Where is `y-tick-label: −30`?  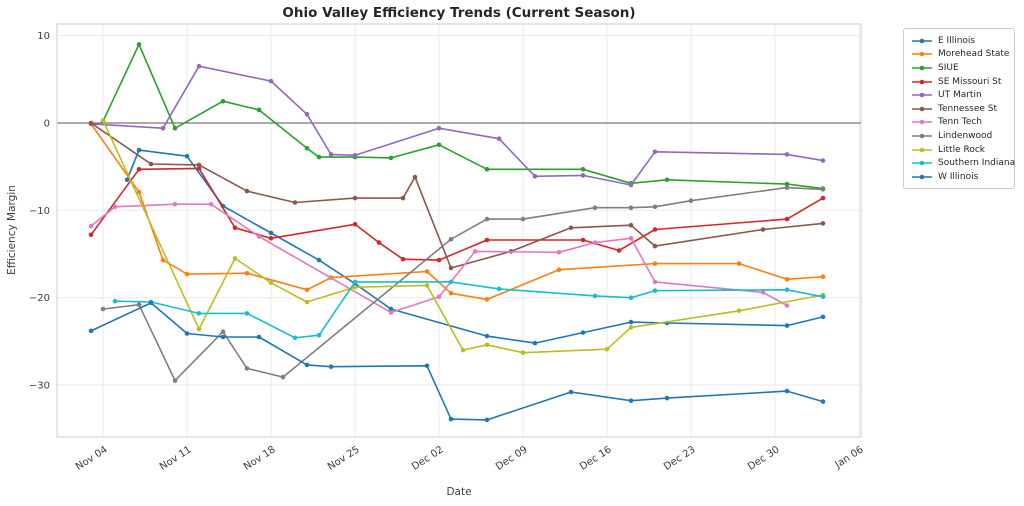 y-tick-label: −30 is located at coordinates (39, 385).